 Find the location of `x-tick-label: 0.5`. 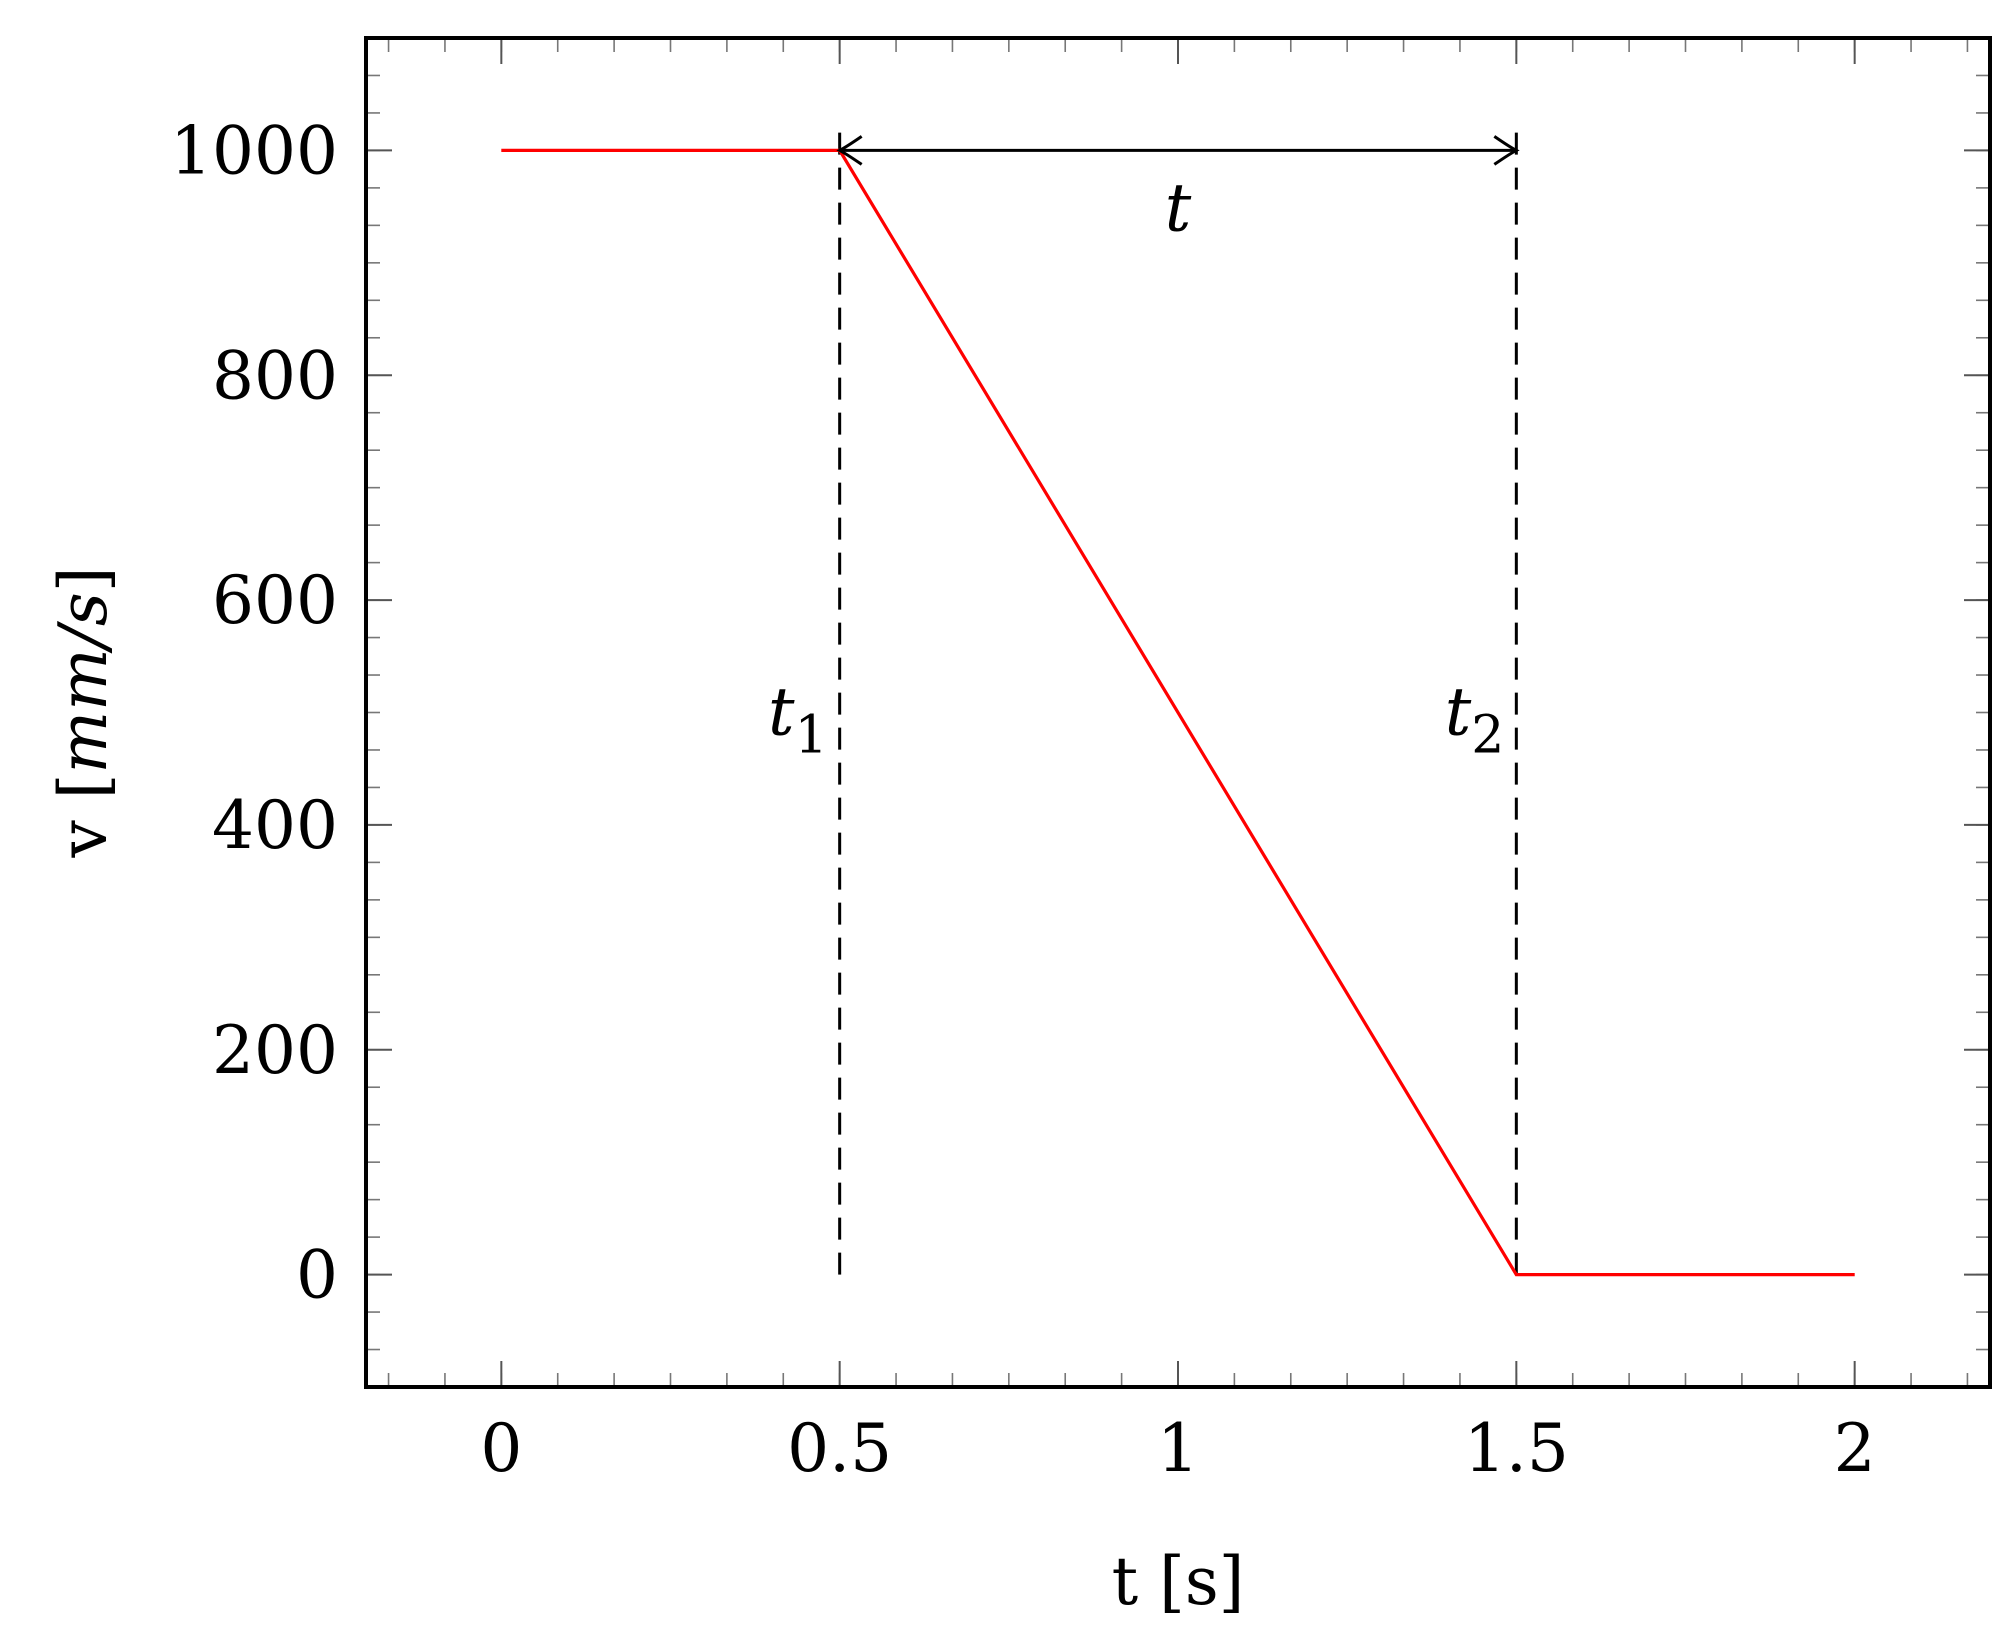

x-tick-label: 0.5 is located at coordinates (839, 1448).